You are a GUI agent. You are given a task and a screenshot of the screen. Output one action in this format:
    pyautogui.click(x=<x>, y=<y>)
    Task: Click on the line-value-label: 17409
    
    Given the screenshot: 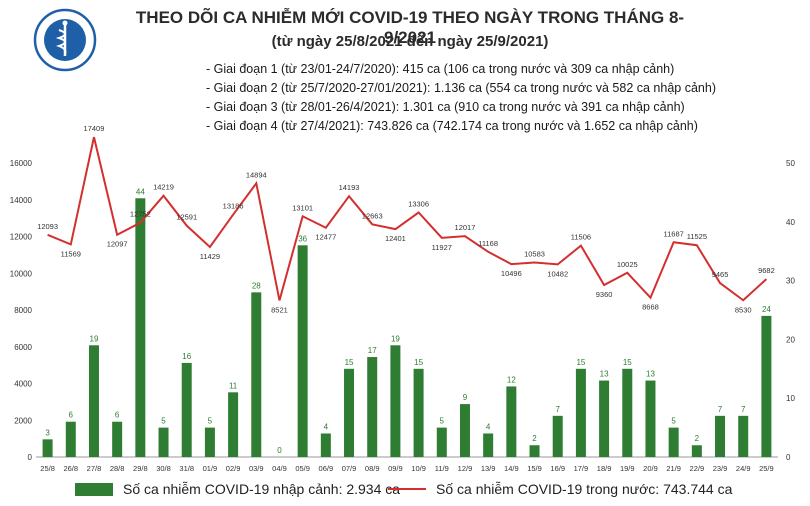 What is the action you would take?
    pyautogui.click(x=94, y=128)
    